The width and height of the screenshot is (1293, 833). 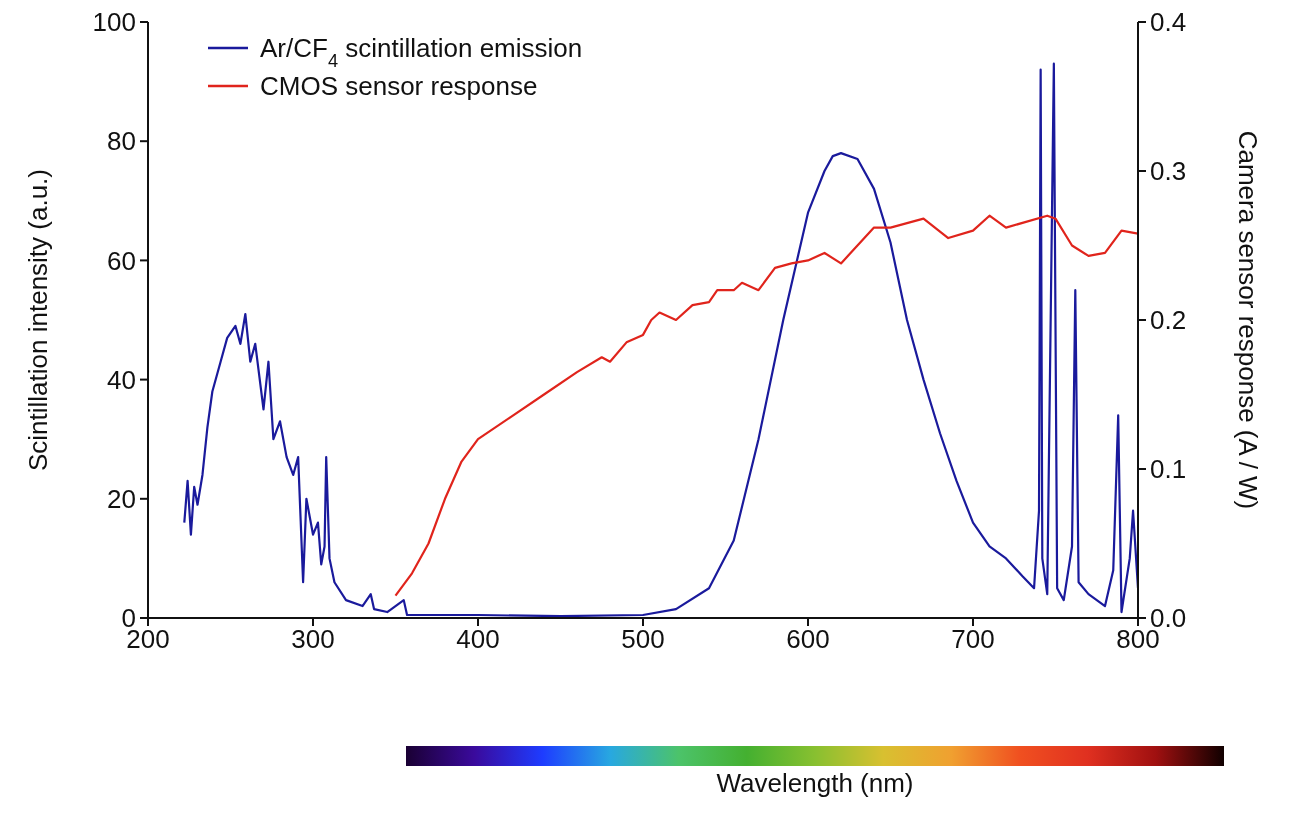 What do you see at coordinates (421, 52) in the screenshot?
I see `legend-label: Ar/CF$_{4}$ scintillation emission` at bounding box center [421, 52].